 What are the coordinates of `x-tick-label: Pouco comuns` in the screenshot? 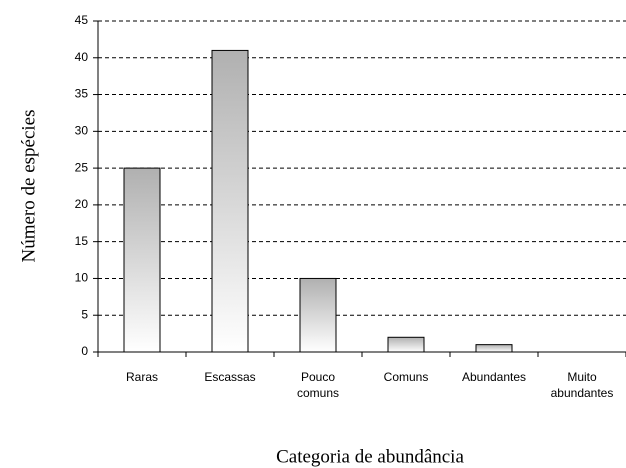 It's located at (318, 385).